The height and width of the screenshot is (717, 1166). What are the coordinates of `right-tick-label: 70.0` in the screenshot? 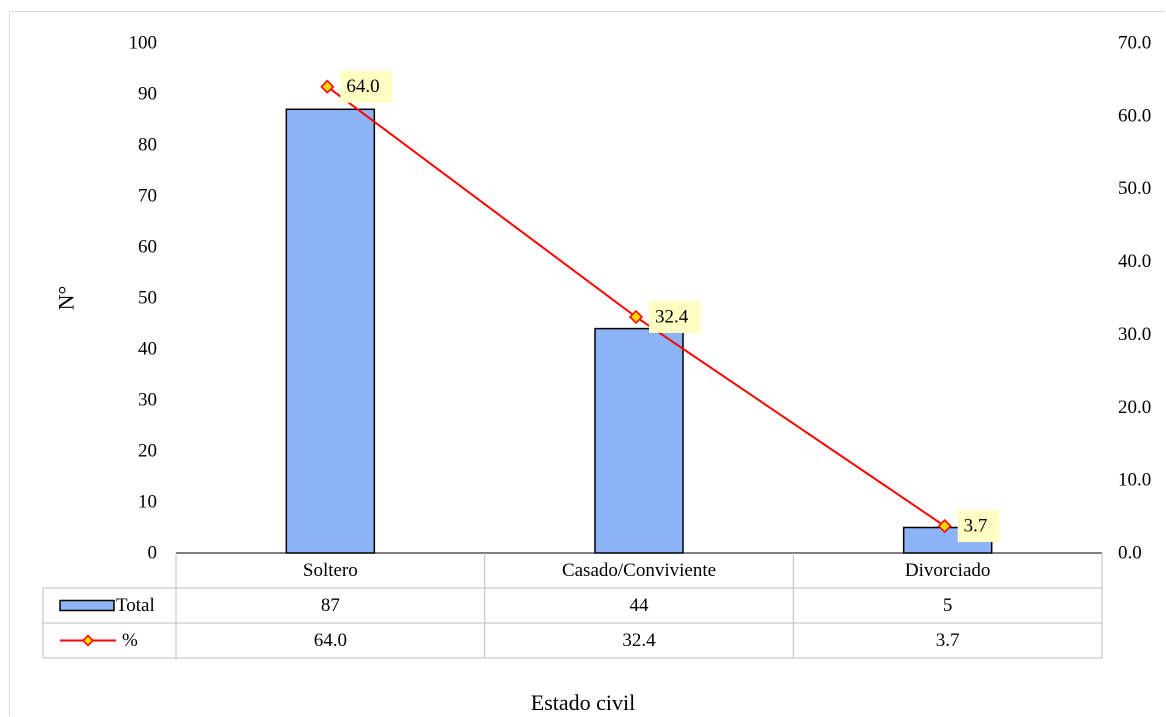 It's located at (1134, 43).